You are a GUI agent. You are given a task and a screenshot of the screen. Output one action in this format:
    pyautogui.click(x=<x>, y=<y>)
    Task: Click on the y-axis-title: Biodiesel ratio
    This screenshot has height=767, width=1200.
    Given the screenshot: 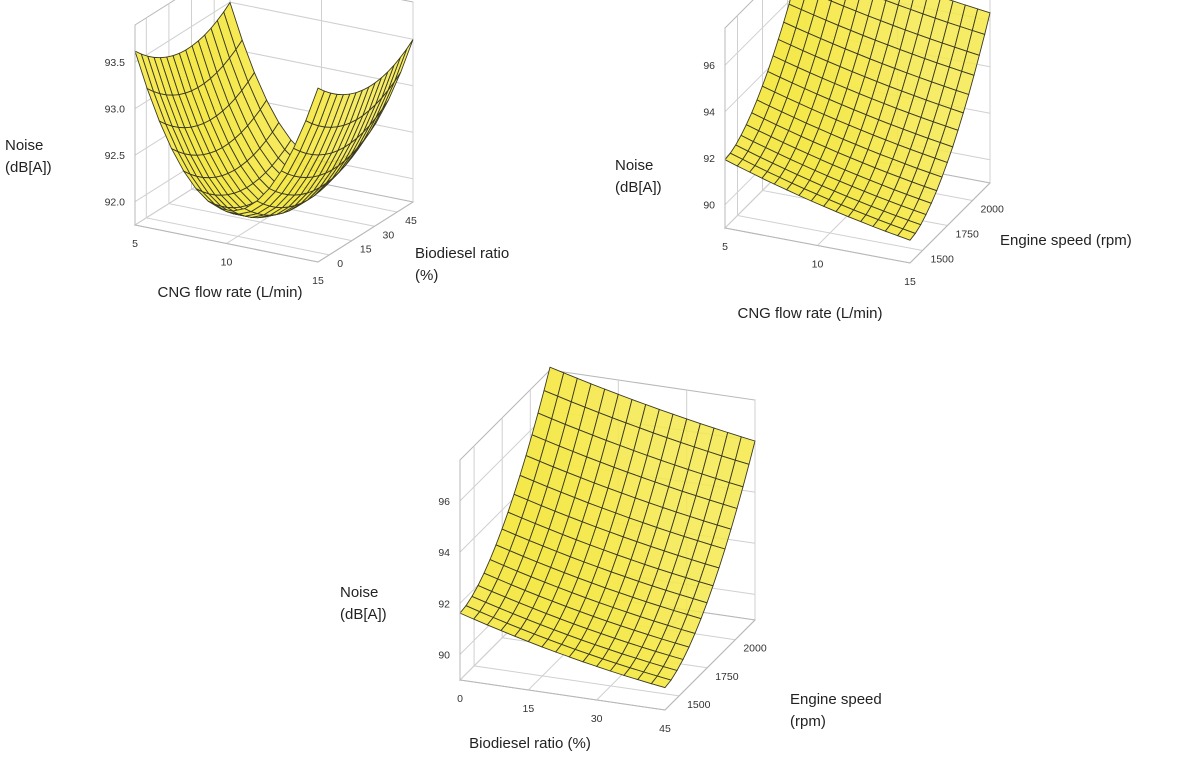 What is the action you would take?
    pyautogui.click(x=462, y=253)
    